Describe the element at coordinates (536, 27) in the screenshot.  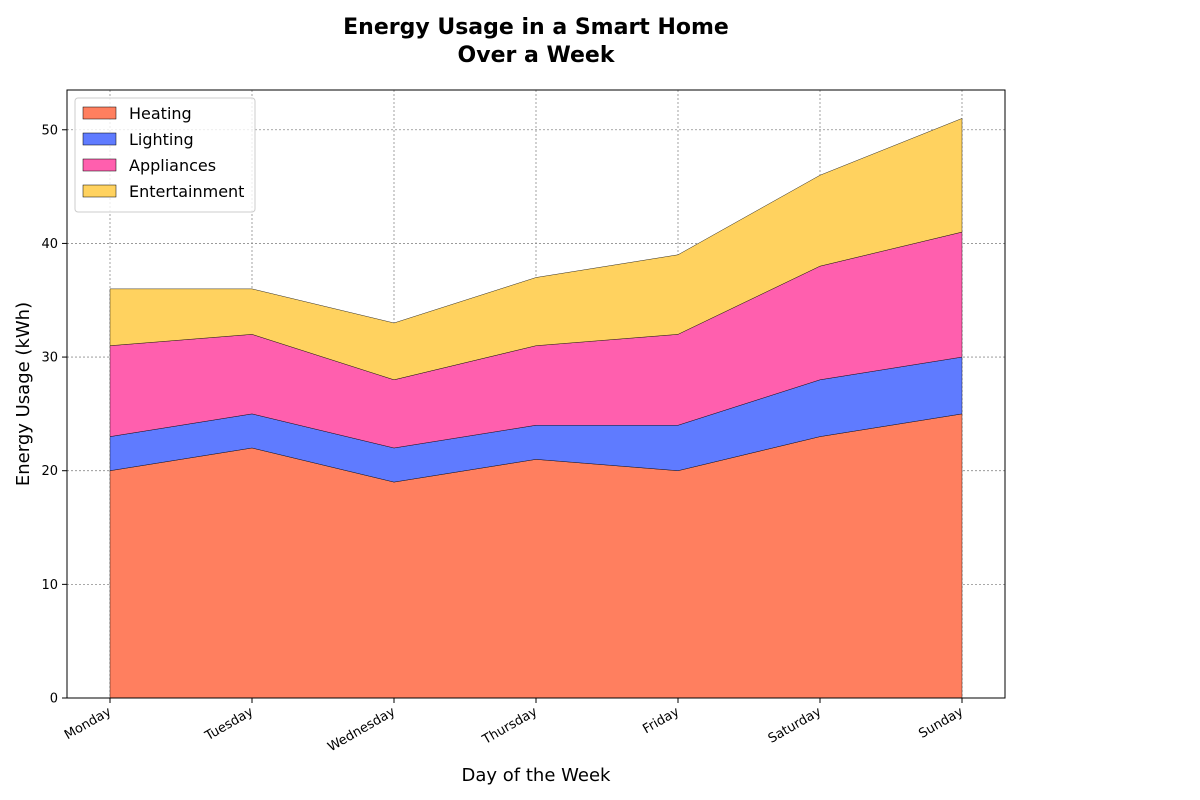
I see `chart-title-line-1: Energy Usage in a Smart Home` at that location.